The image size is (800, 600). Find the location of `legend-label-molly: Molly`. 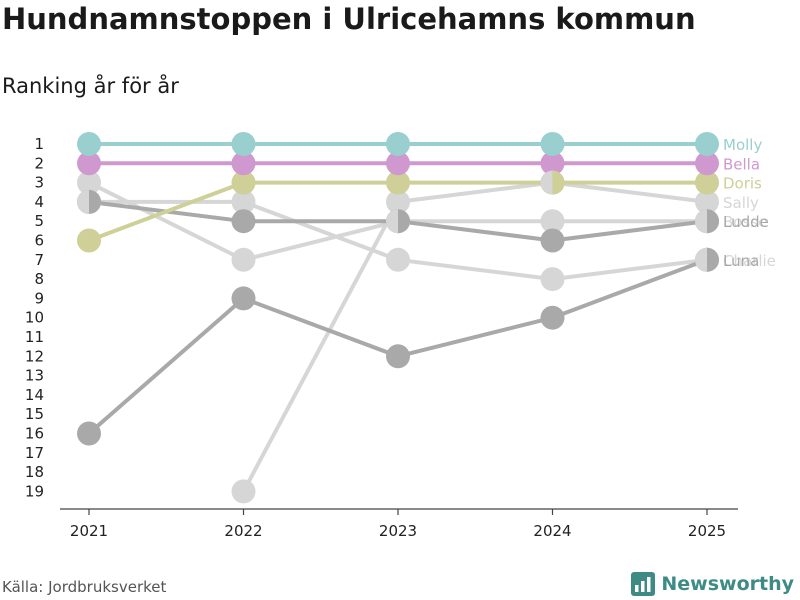

legend-label-molly: Molly is located at coordinates (742, 145).